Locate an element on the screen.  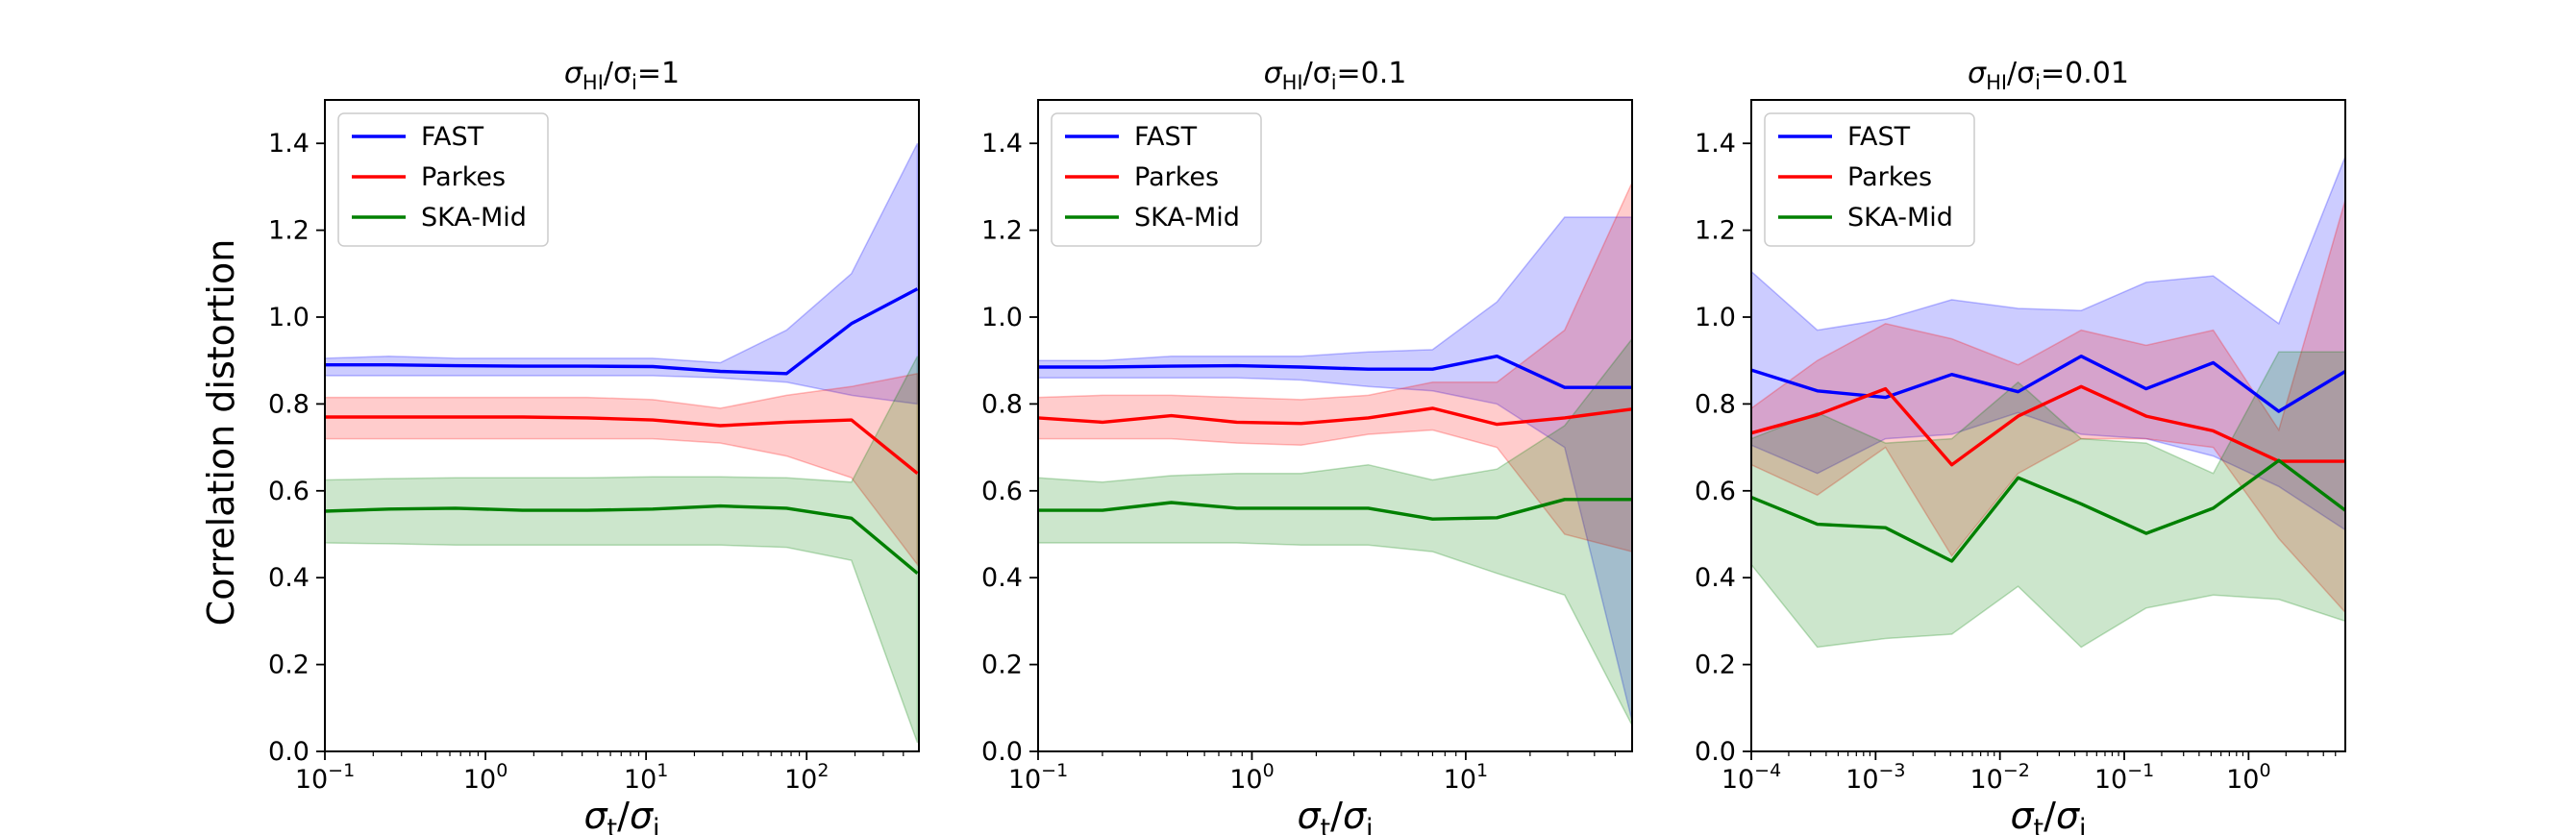
panel-title: σHI/σi=0.01 is located at coordinates (2048, 75).